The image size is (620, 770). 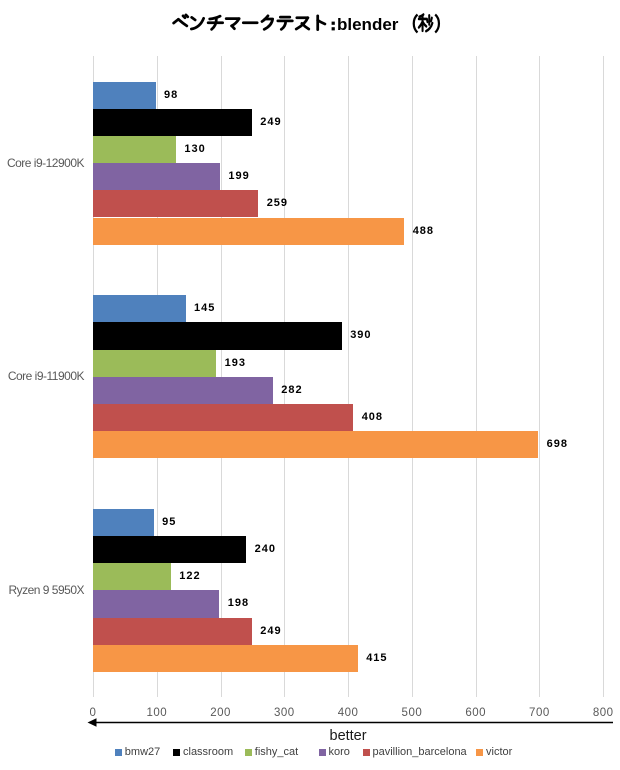 What do you see at coordinates (368, 24) in the screenshot?
I see `svg-text: blender` at bounding box center [368, 24].